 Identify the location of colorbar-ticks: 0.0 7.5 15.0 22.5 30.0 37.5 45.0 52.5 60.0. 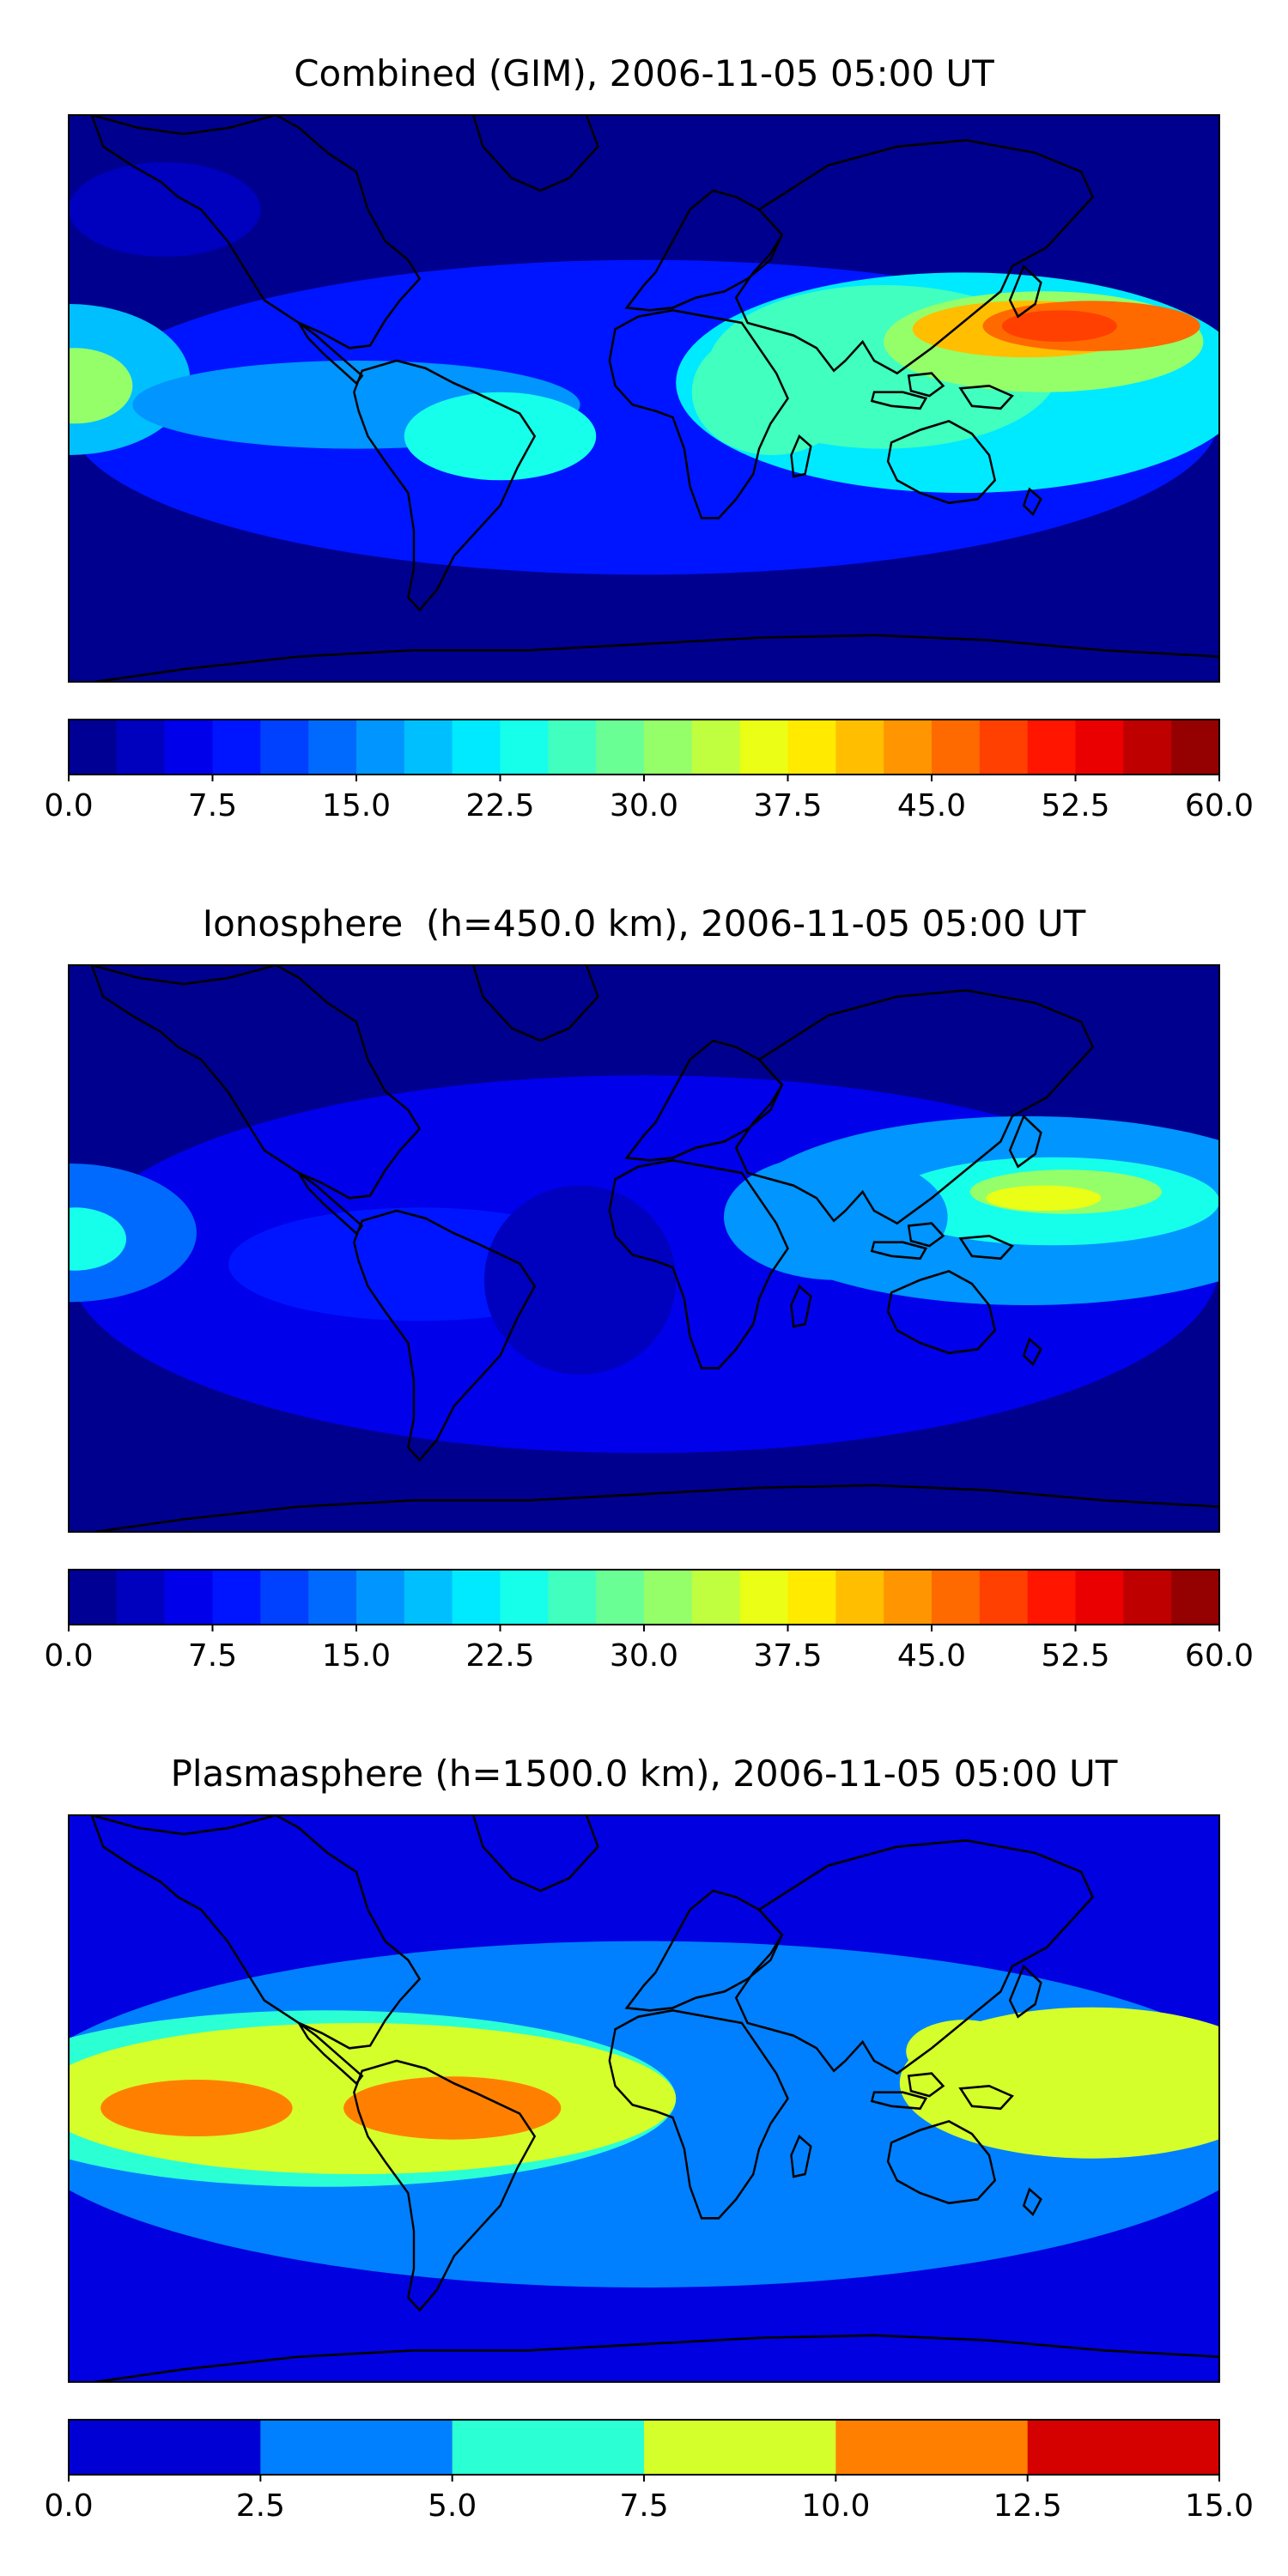
(649, 799).